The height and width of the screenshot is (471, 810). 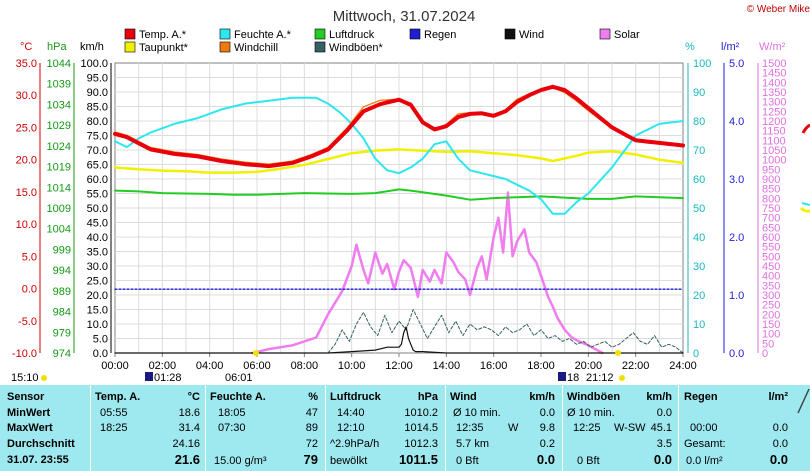 What do you see at coordinates (699, 151) in the screenshot?
I see `humidity-tick-label: 70` at bounding box center [699, 151].